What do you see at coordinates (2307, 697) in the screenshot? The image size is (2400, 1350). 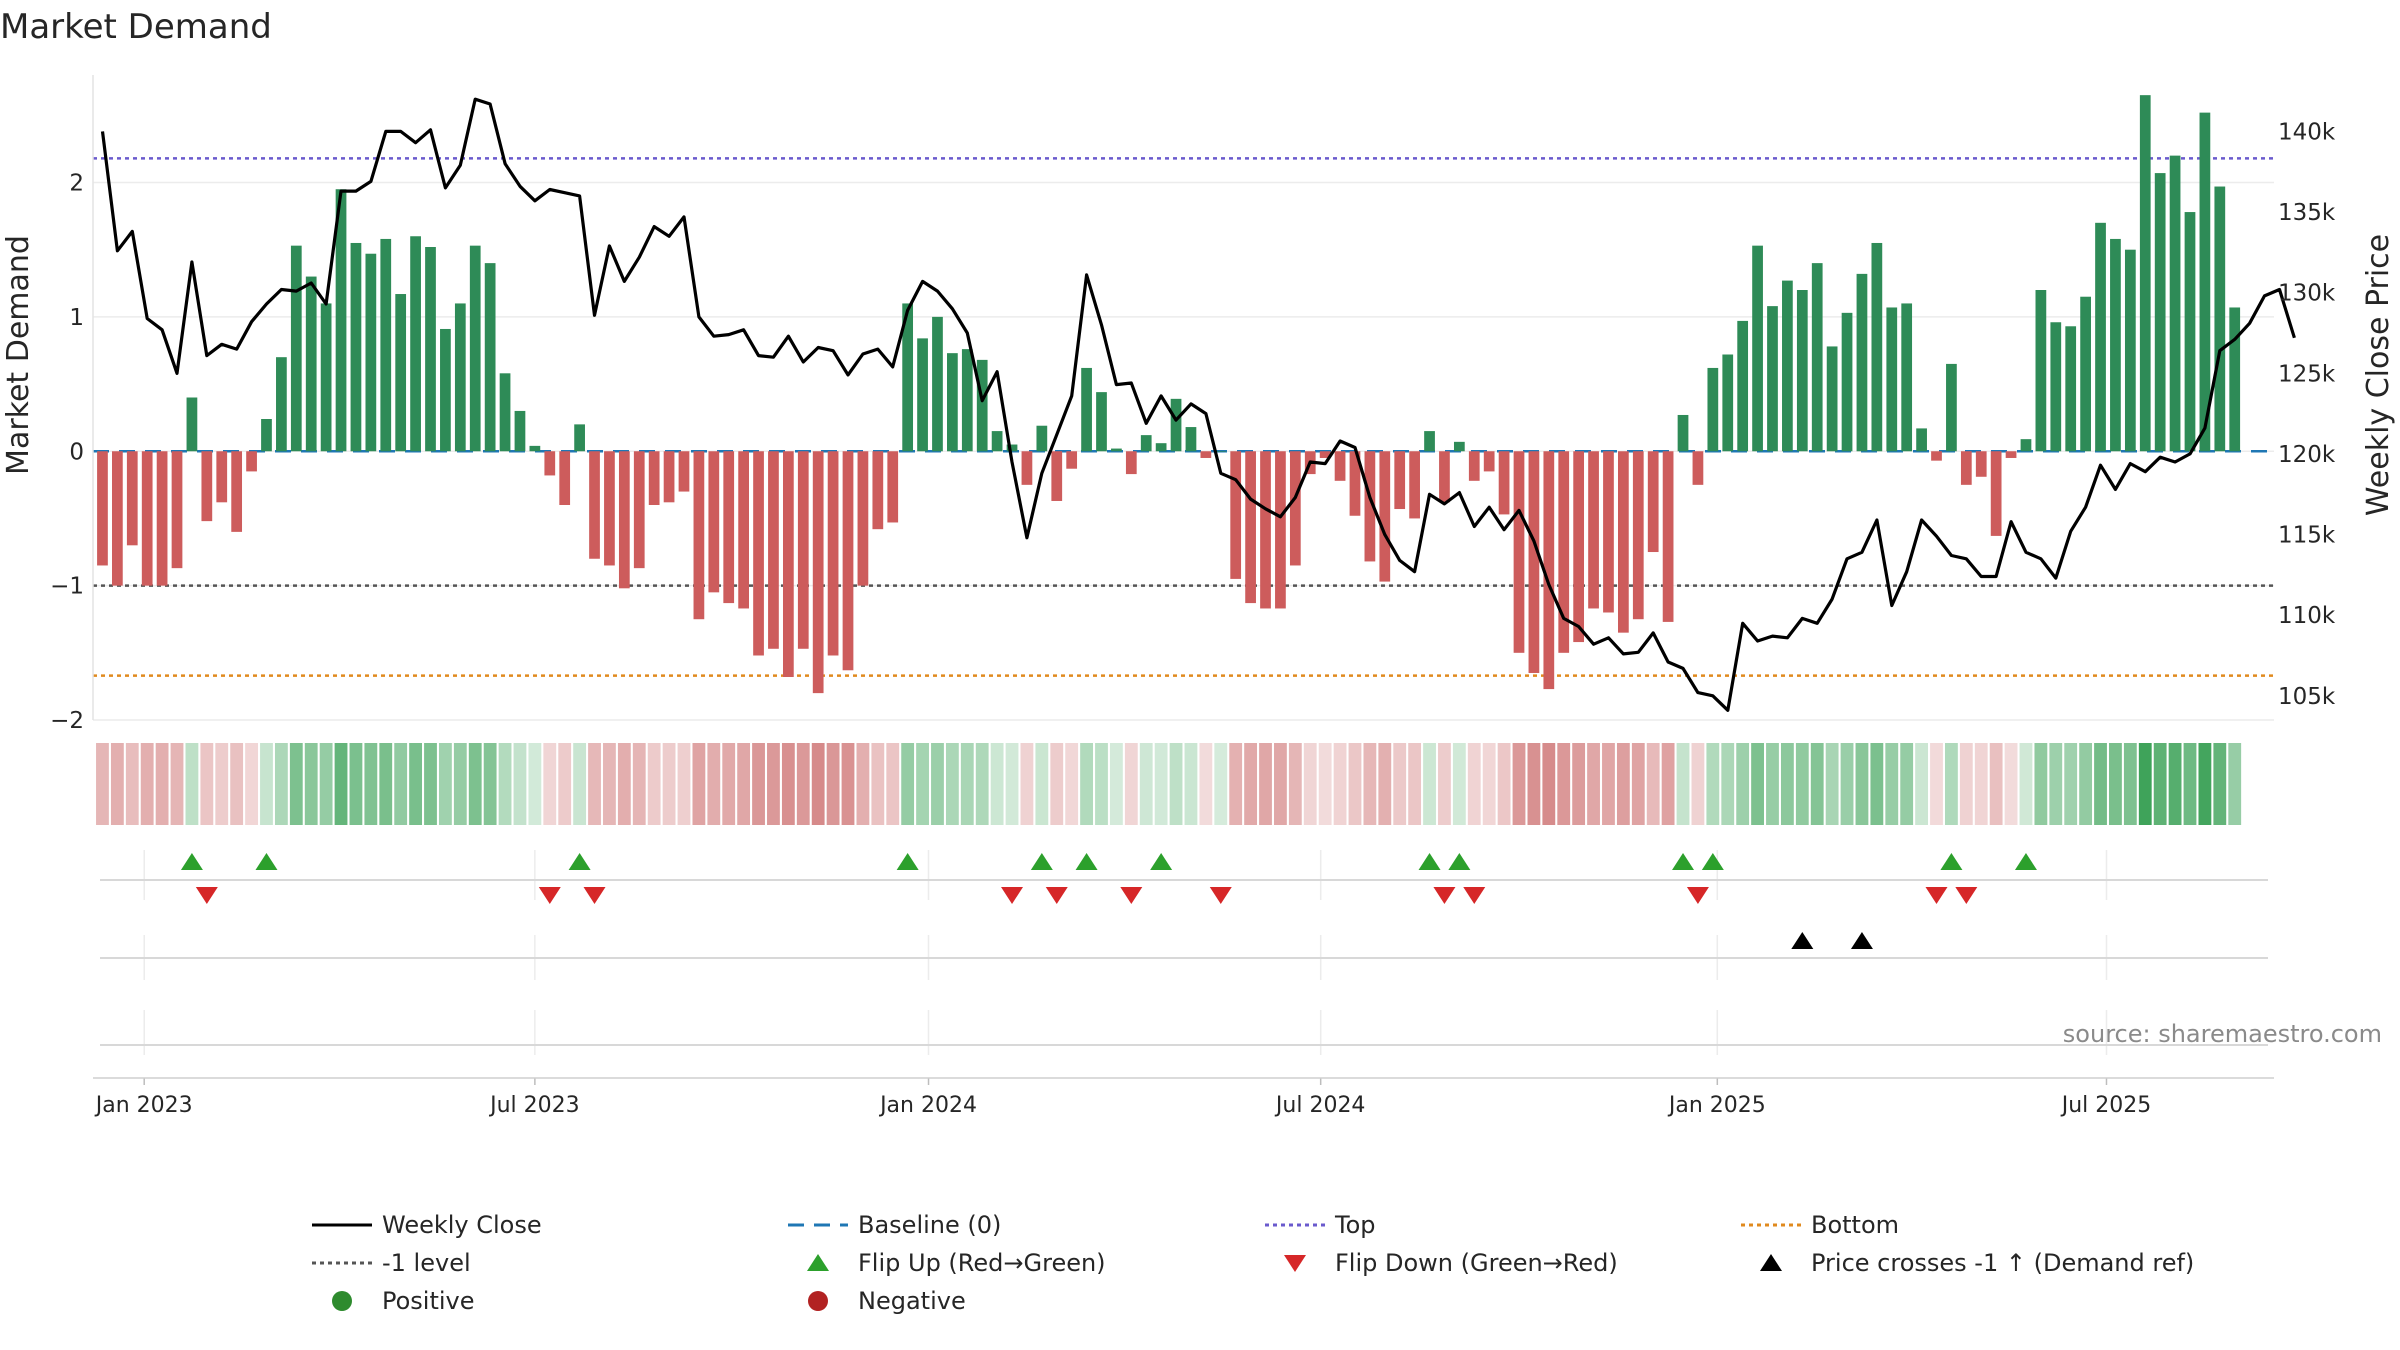 I see `y2-tick-label: 105k` at bounding box center [2307, 697].